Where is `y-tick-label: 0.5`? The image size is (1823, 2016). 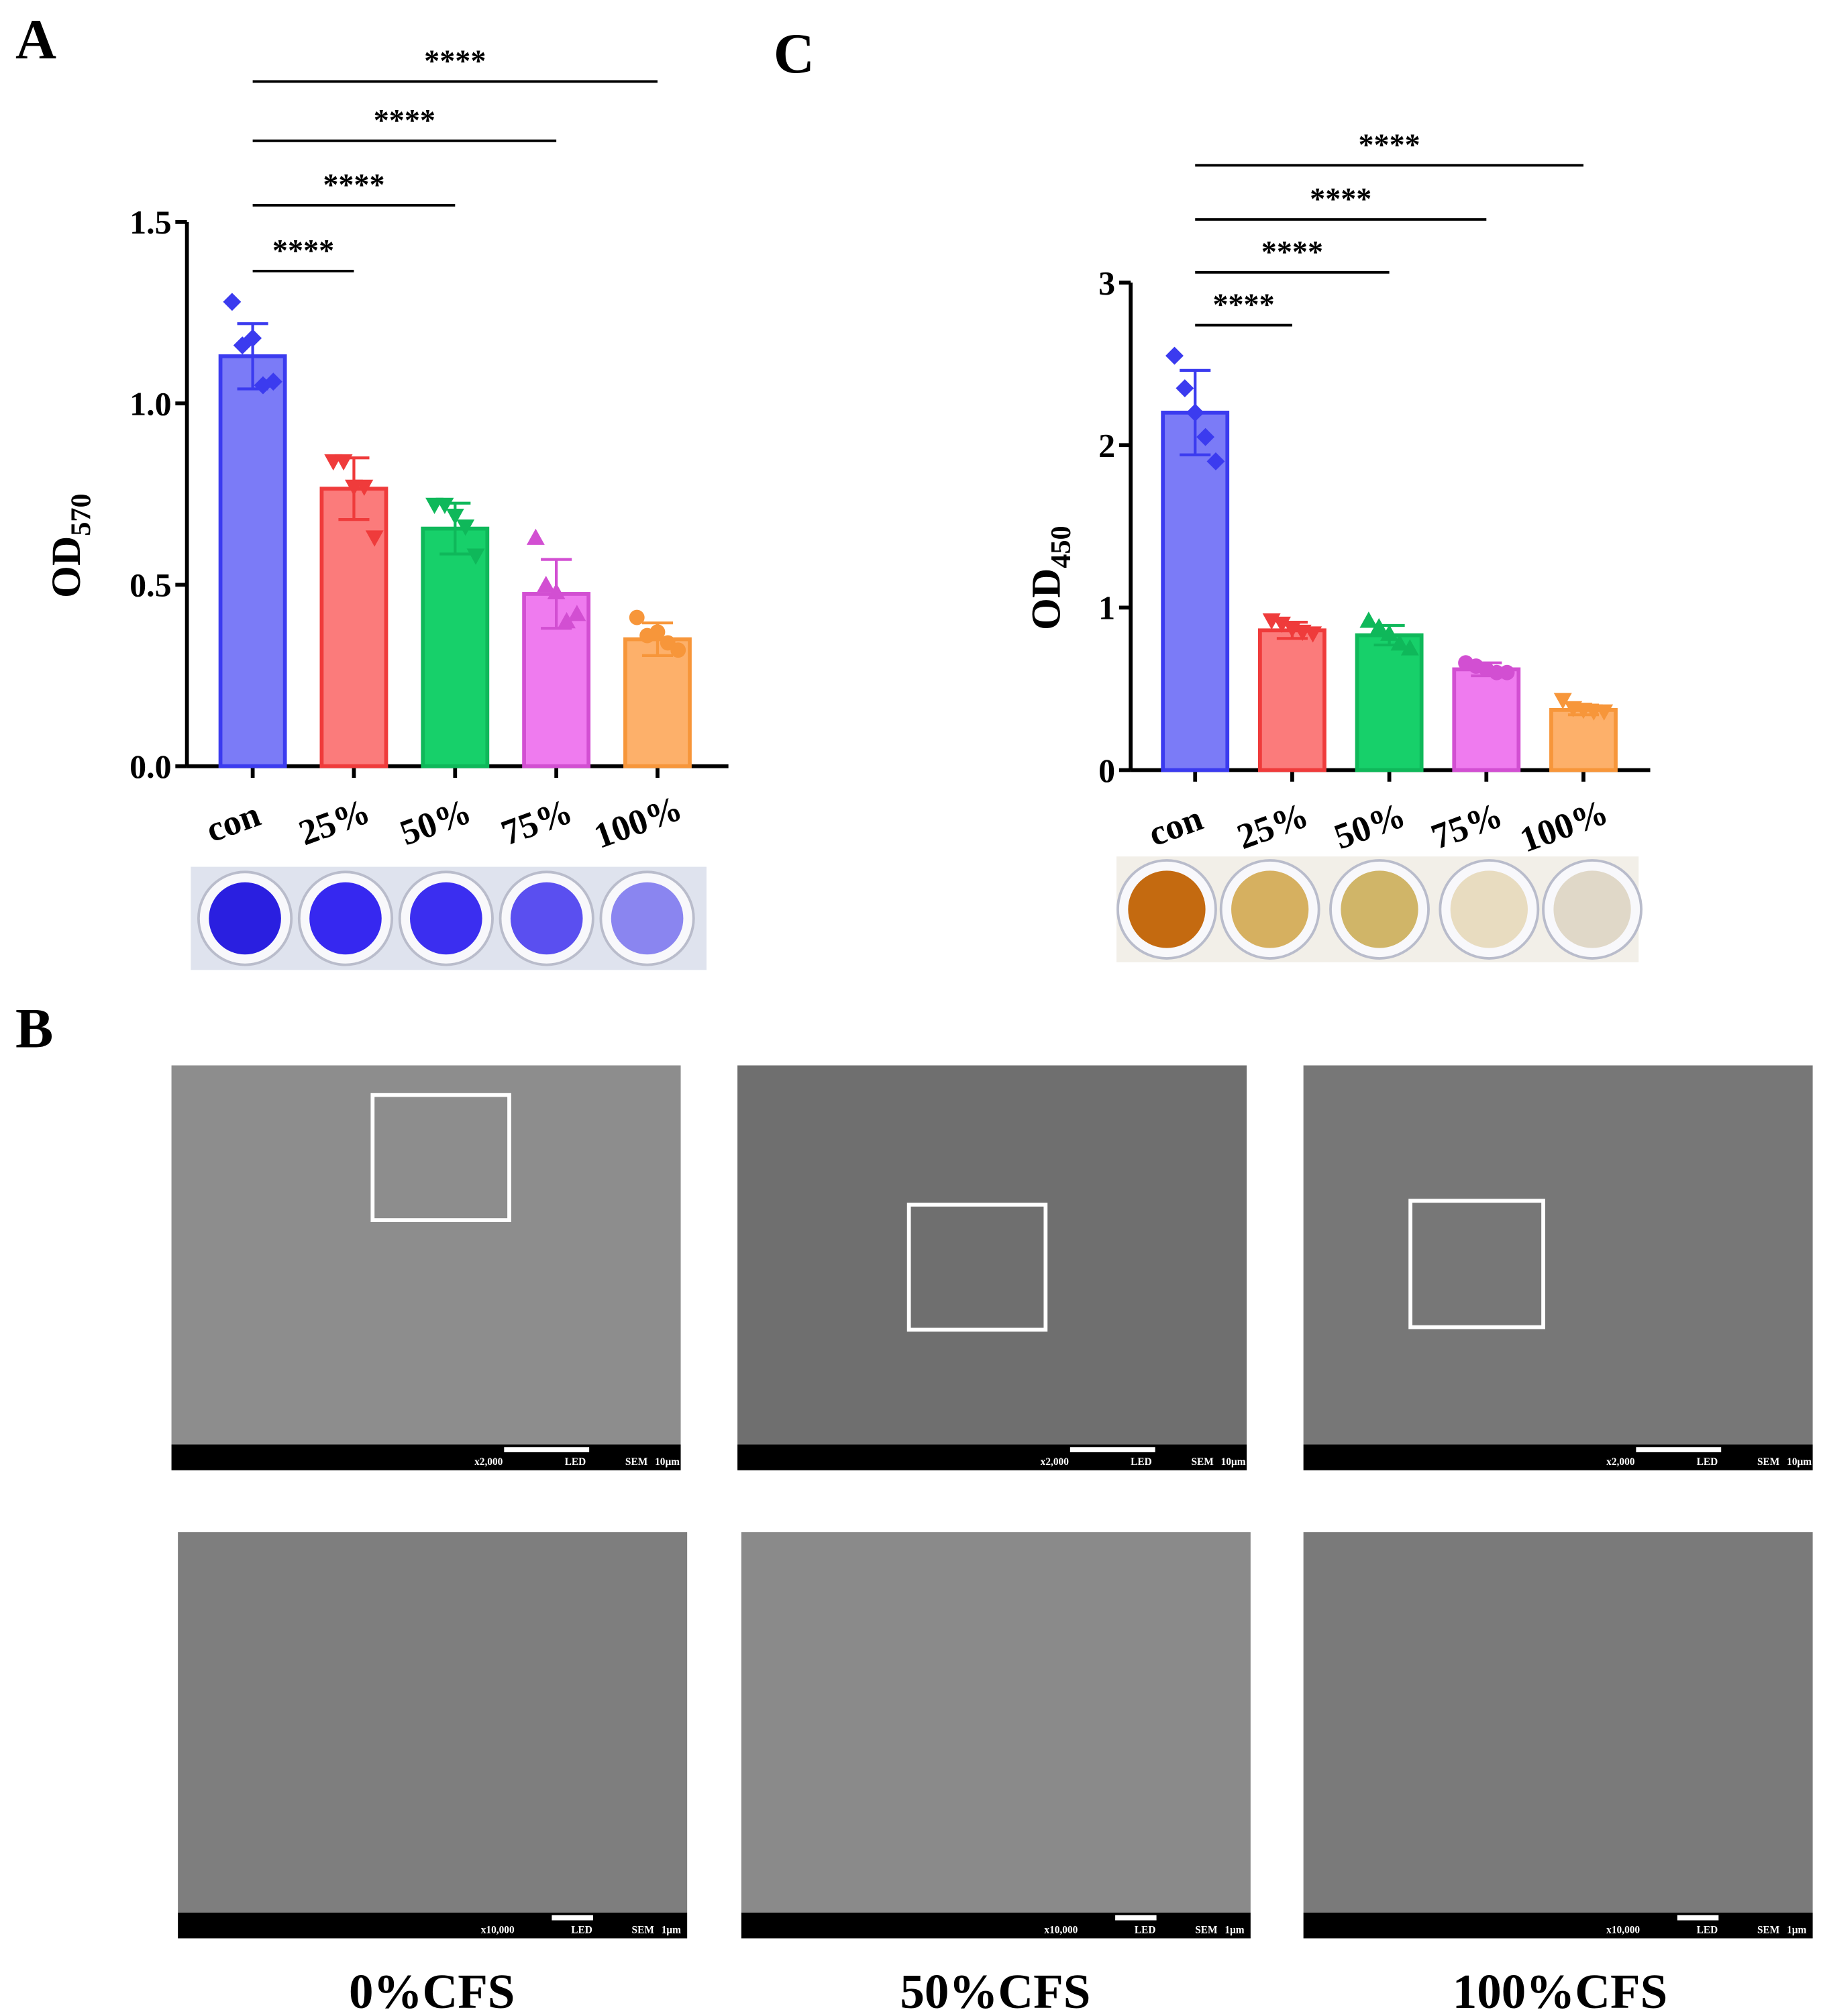 y-tick-label: 0.5 is located at coordinates (150, 585).